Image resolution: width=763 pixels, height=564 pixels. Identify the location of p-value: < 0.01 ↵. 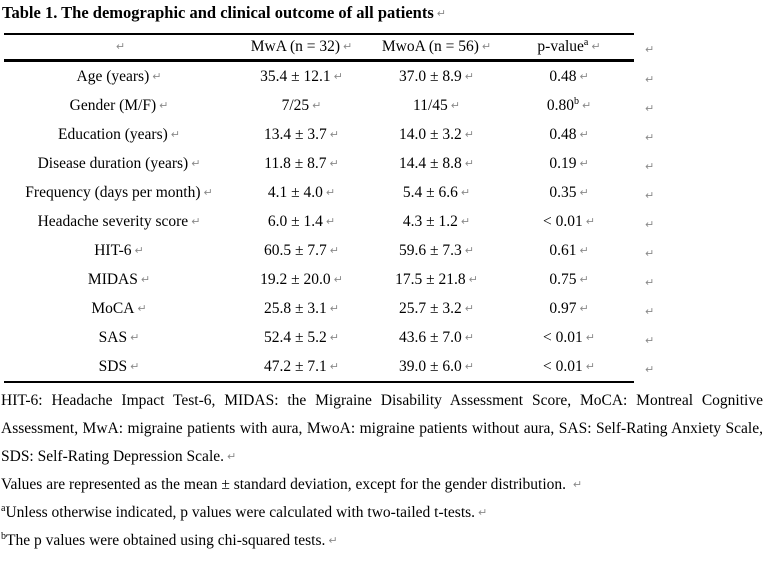
(569, 366).